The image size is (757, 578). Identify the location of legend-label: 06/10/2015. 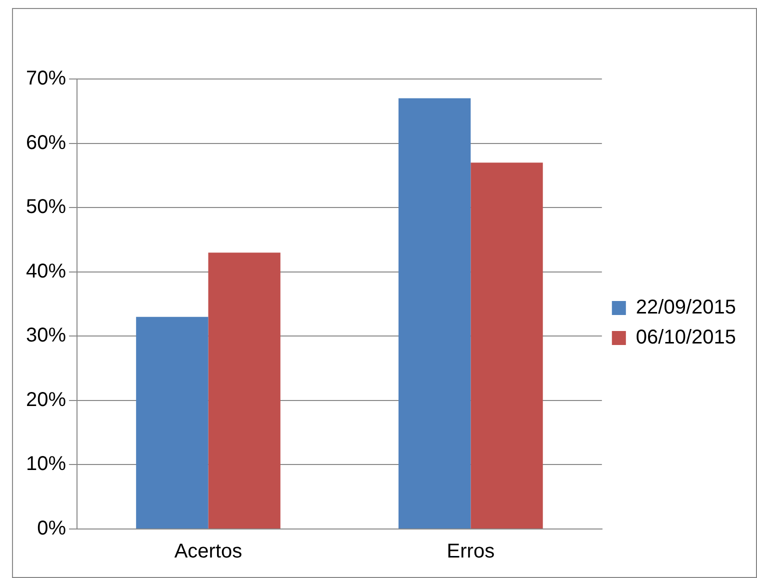
(686, 337).